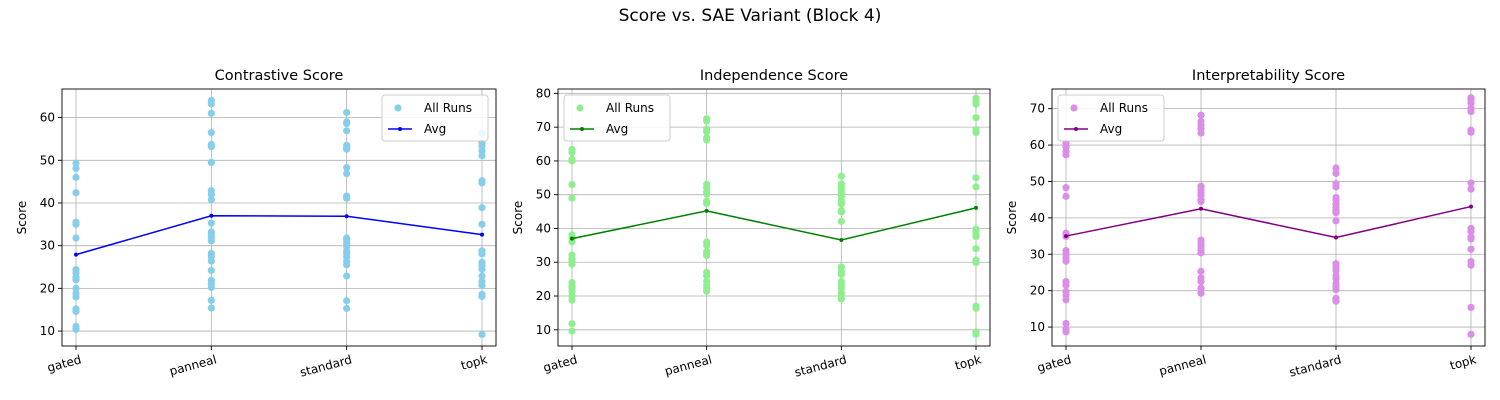 Image resolution: width=1500 pixels, height=400 pixels. What do you see at coordinates (22, 218) in the screenshot?
I see `y-axis-label: Score` at bounding box center [22, 218].